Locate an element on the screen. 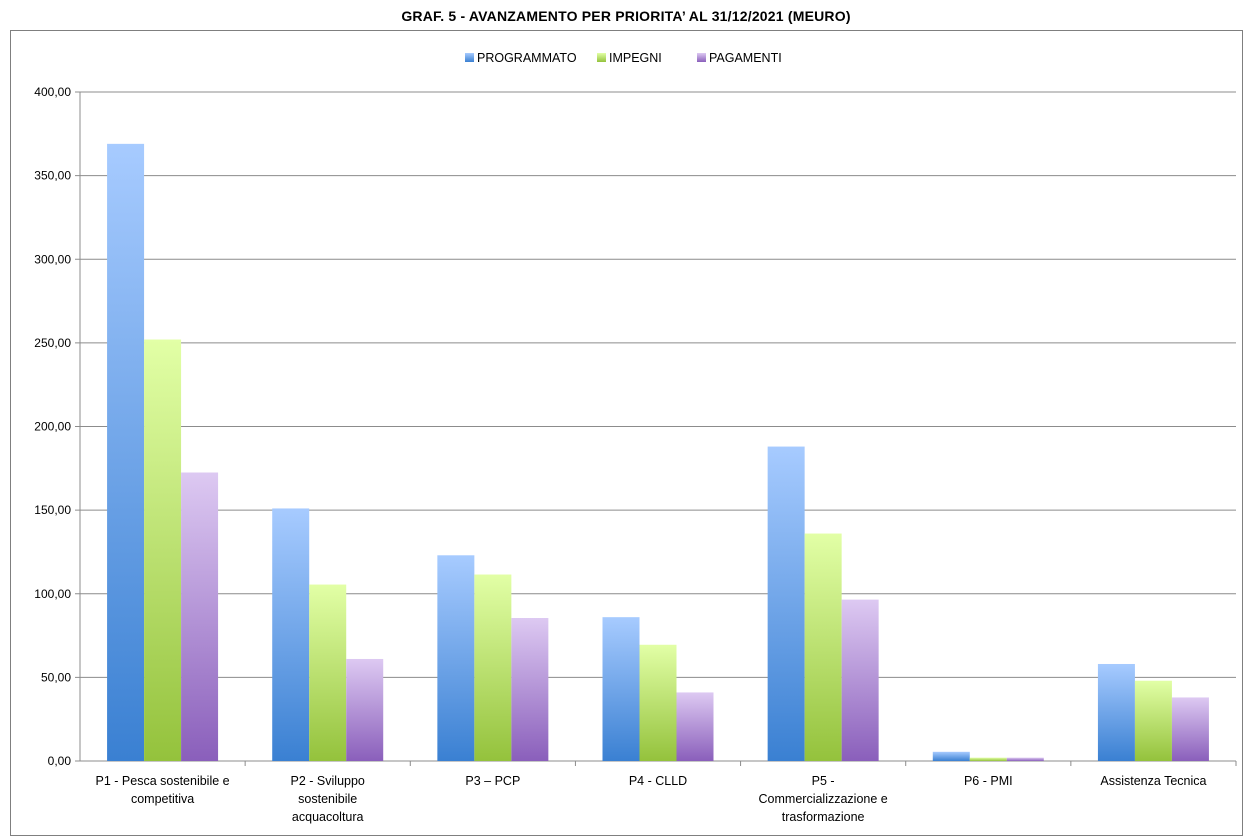  y-tick-label: 350,00 is located at coordinates (52, 176).